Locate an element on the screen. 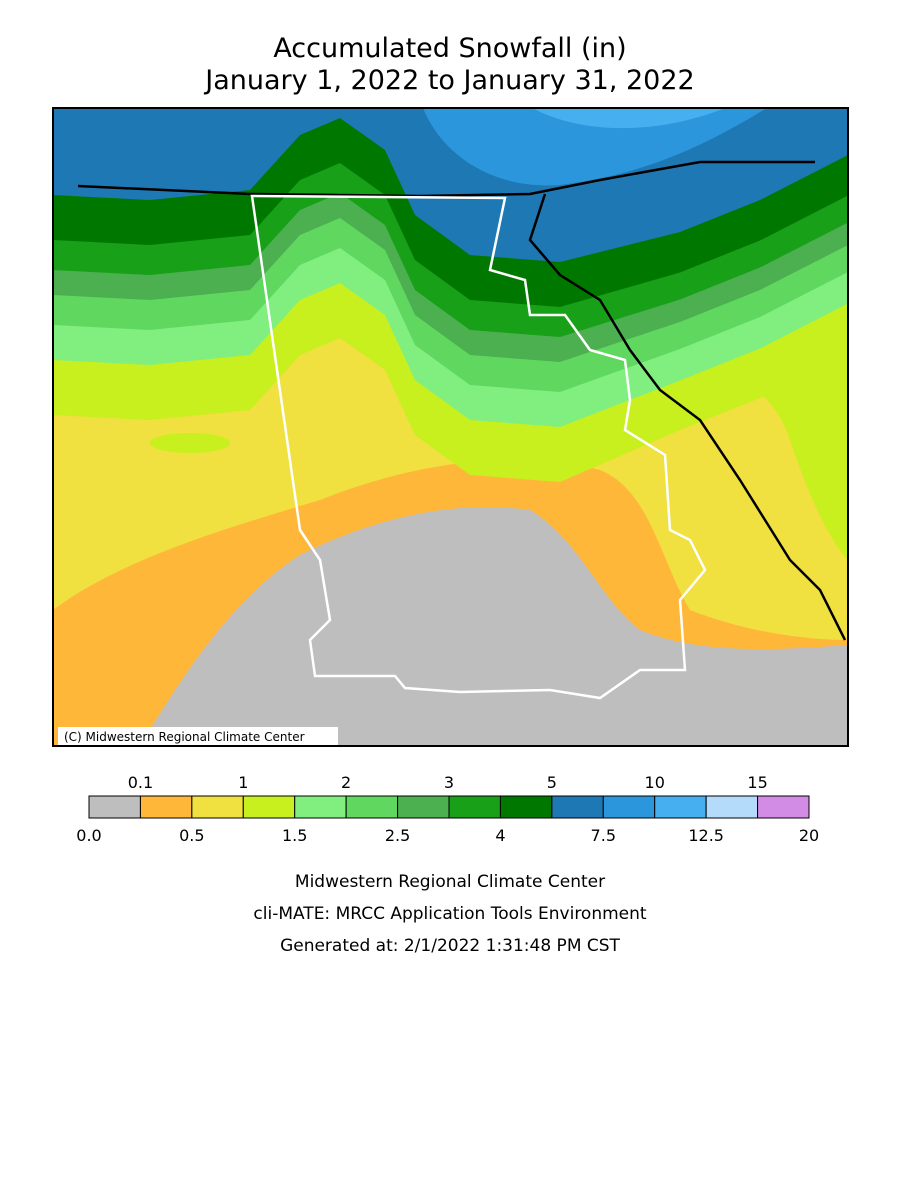 Image resolution: width=900 pixels, height=1200 pixels. legend-label: 5 is located at coordinates (552, 782).